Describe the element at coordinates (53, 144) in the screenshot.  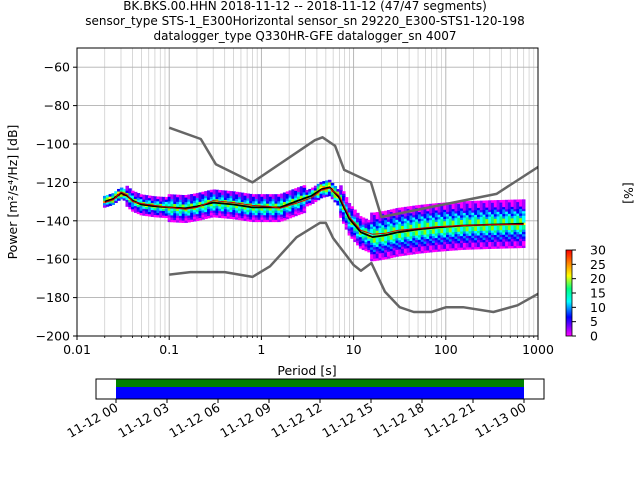
I see `y-tick-label: −100` at that location.